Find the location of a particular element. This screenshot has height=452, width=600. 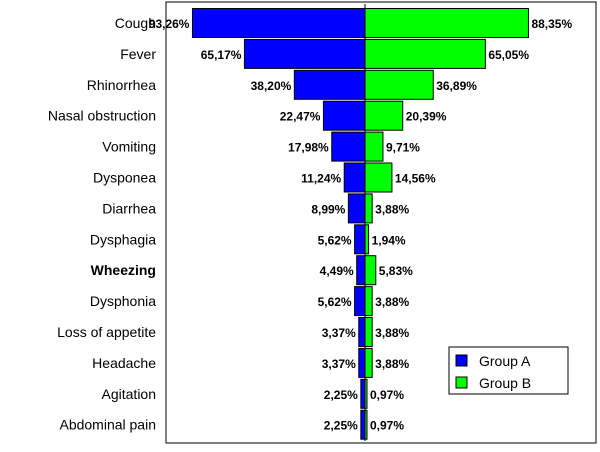

bar-group-a-dysphonia is located at coordinates (360, 301).